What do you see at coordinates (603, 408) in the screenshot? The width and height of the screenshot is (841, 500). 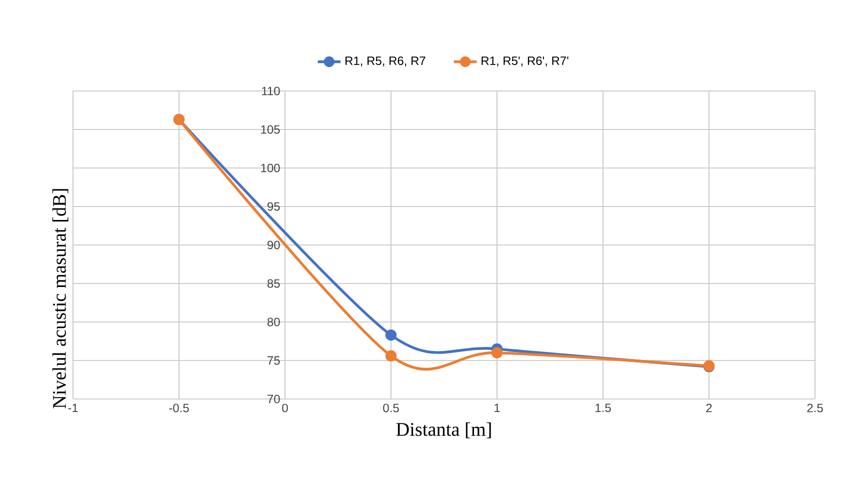 I see `x-tick-label: 1.5` at bounding box center [603, 408].